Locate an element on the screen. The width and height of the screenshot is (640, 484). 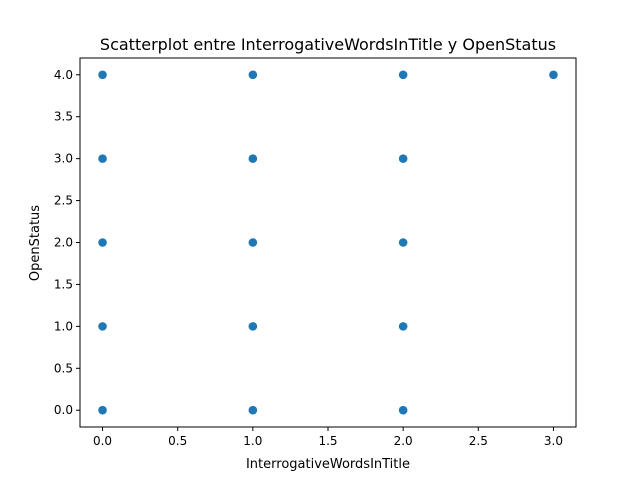
x-axis-title: InterrogativeWordsInTitle is located at coordinates (328, 464).